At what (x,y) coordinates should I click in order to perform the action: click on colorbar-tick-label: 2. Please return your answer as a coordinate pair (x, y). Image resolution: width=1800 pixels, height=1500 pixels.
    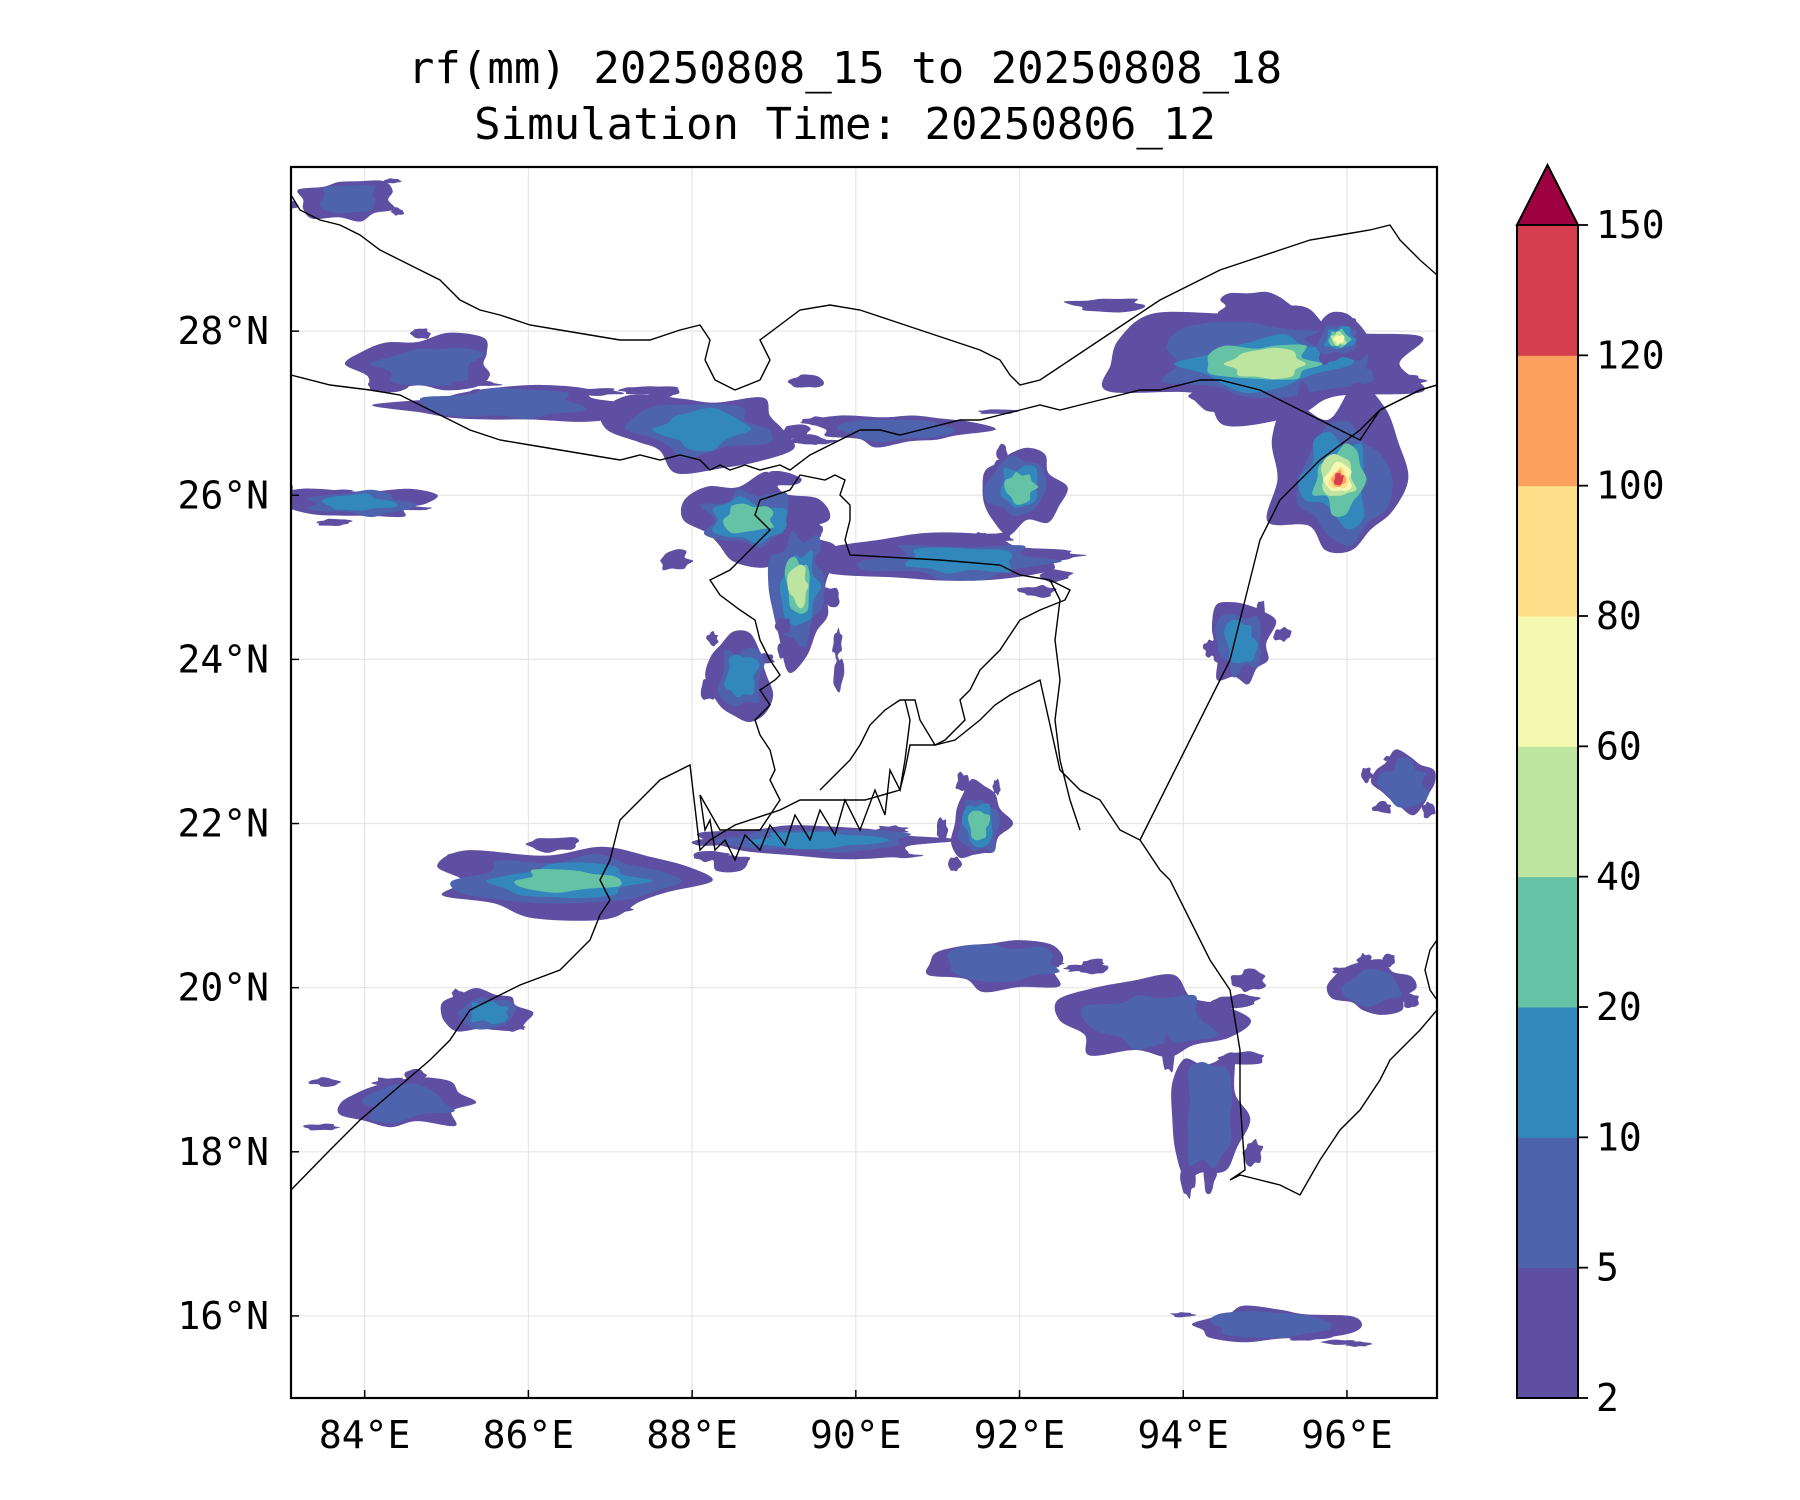
    Looking at the image, I should click on (1607, 1398).